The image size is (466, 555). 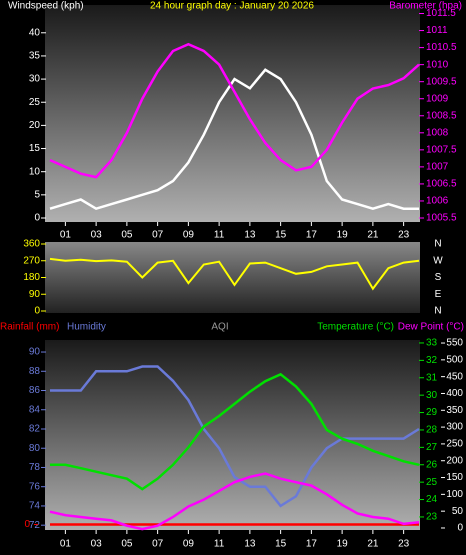 What do you see at coordinates (441, 218) in the screenshot?
I see `y2-tick-label: 1005.5` at bounding box center [441, 218].